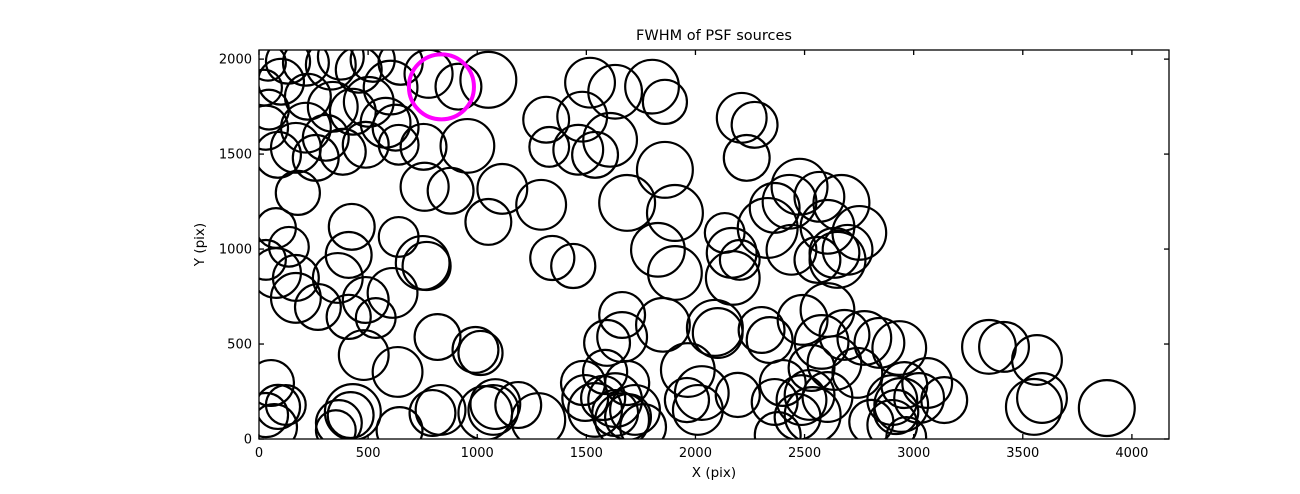 The image size is (1300, 494). Describe the element at coordinates (714, 36) in the screenshot. I see `chart-title: FWHM of PSF sources` at that location.